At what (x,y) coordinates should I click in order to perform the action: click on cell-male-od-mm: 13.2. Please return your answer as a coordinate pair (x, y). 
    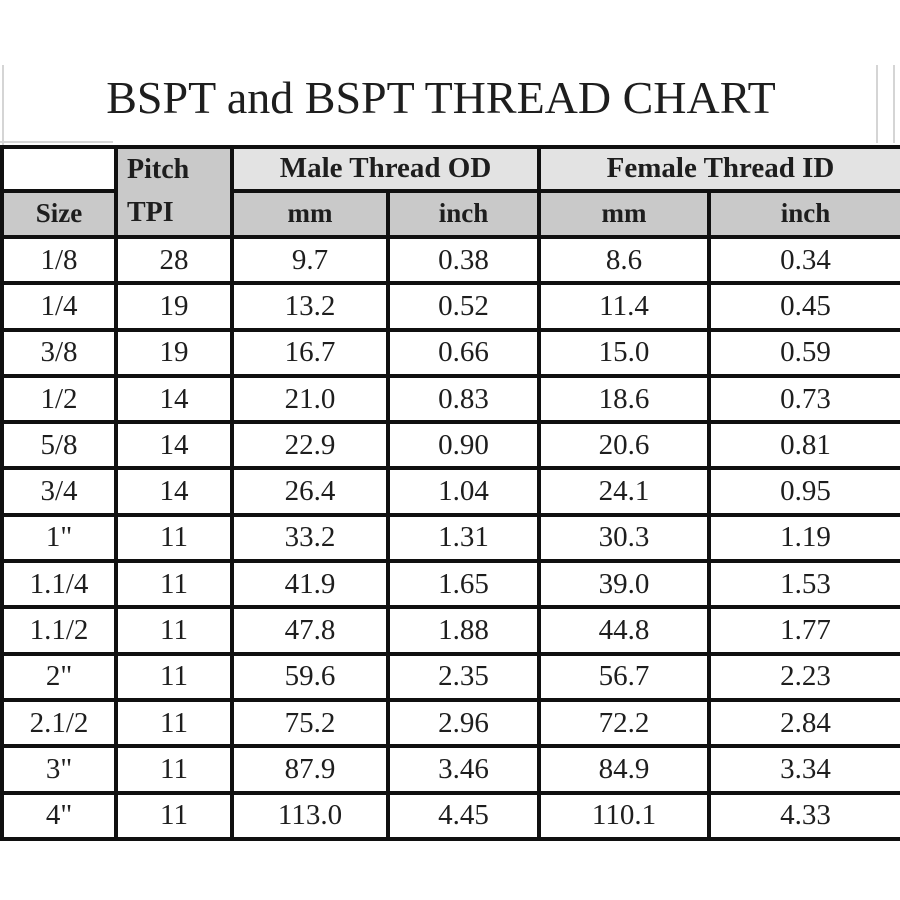
    Looking at the image, I should click on (310, 306).